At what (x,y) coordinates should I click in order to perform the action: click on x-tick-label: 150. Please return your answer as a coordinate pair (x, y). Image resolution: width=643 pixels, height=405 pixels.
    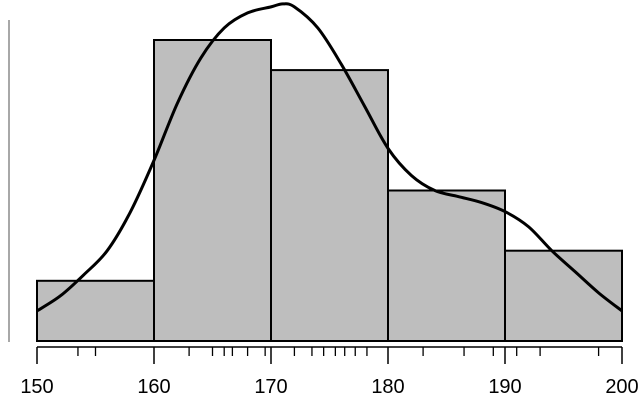
    Looking at the image, I should click on (36, 387).